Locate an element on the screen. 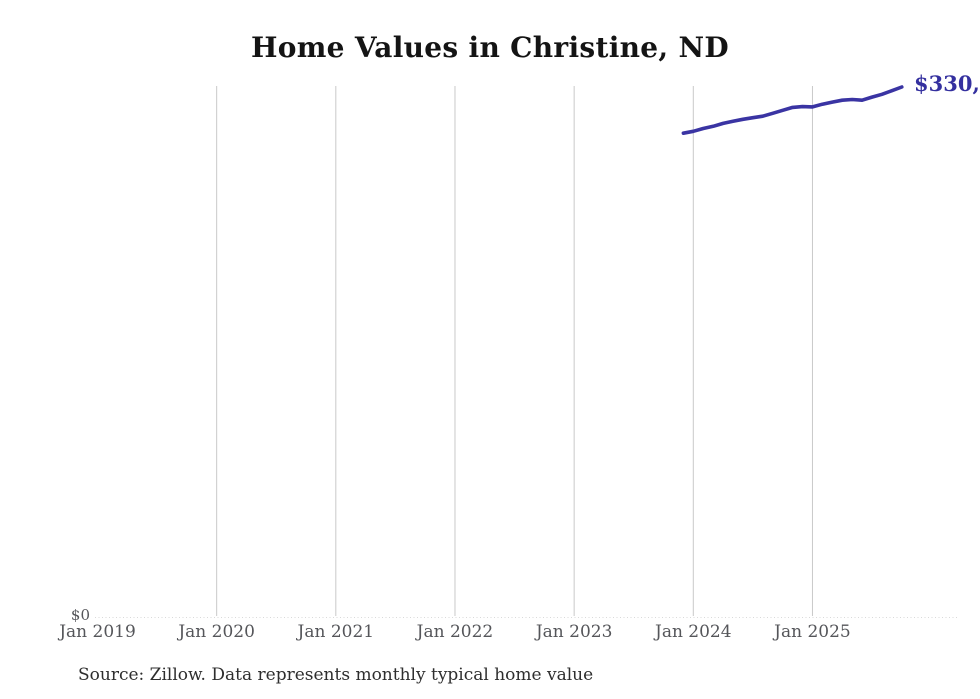  x-axis-tick-label: Jan 2020 is located at coordinates (216, 632).